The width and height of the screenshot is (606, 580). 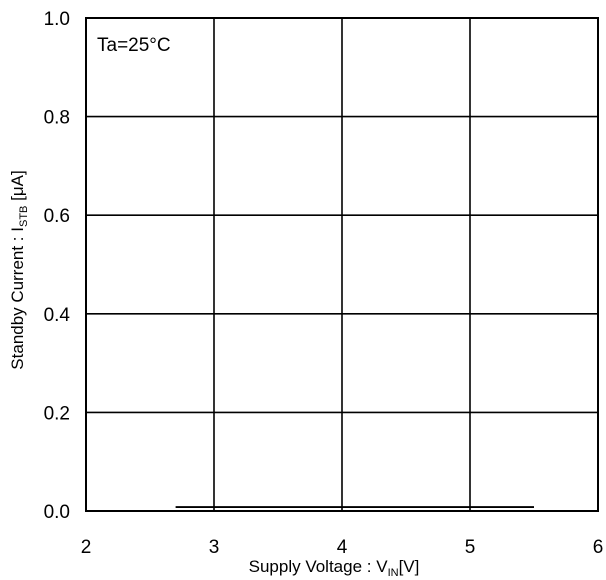 I want to click on y-tick-labels: 0.0 0.2 0.4 0.6 0.8 1.0, so click(x=57, y=266).